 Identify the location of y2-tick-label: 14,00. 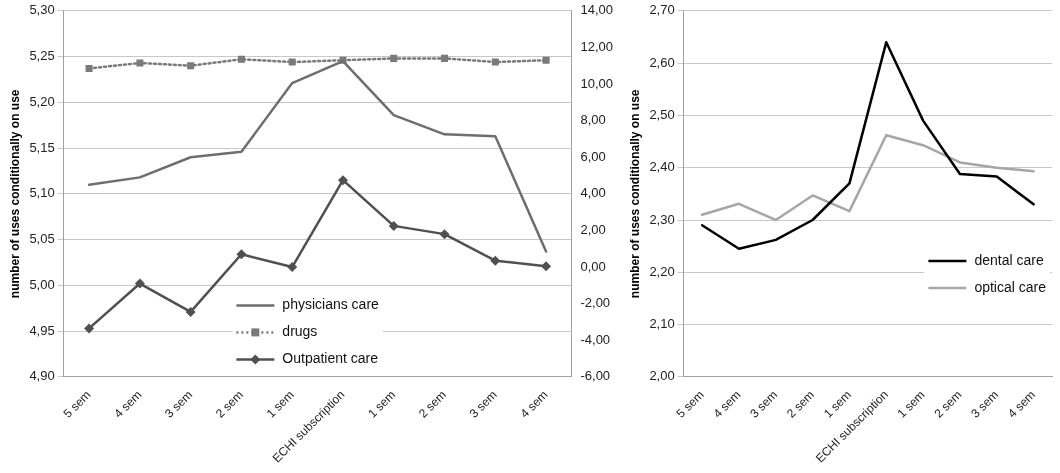
(597, 10).